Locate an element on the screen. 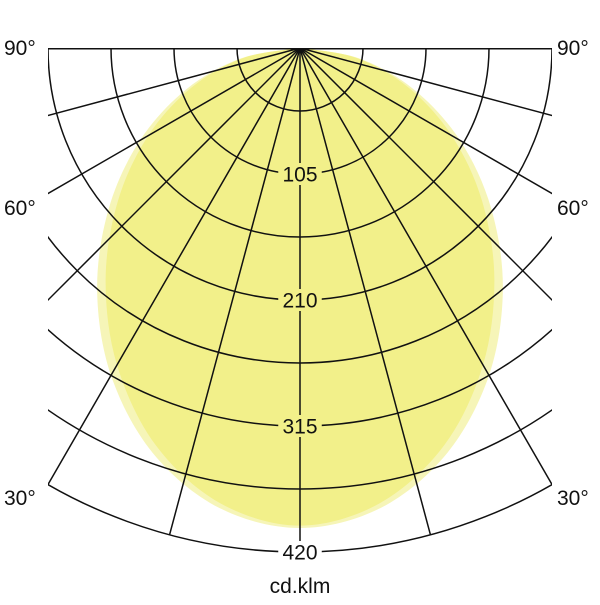  radial-tick-label: 105 is located at coordinates (299, 175).